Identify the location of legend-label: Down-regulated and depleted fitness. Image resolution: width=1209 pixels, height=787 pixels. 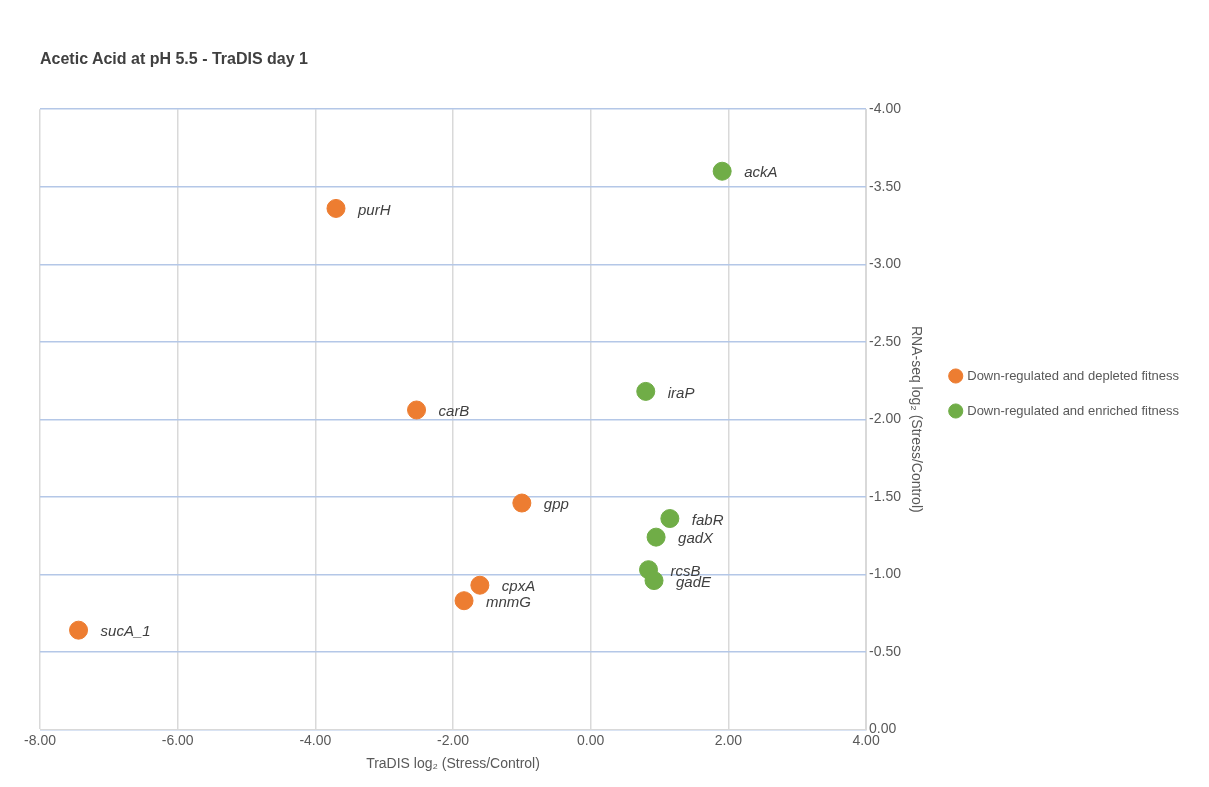
(1073, 375).